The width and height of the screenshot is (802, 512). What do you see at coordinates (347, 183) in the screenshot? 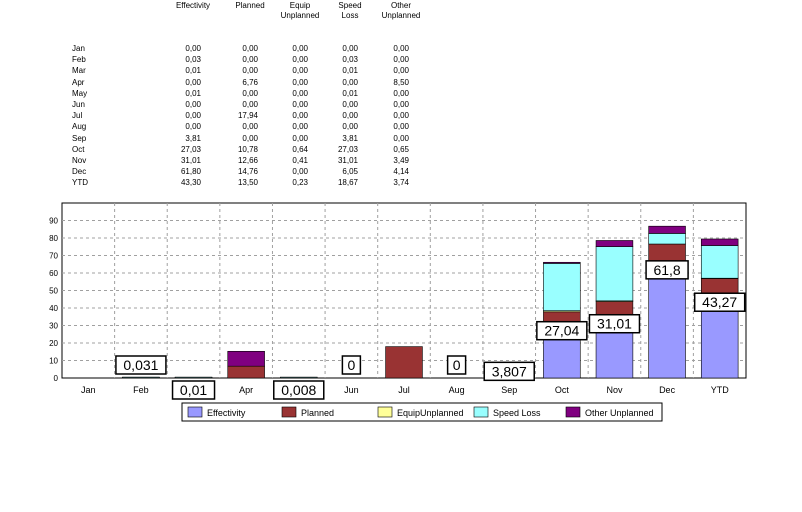
I see `table-cell: 18,67` at bounding box center [347, 183].